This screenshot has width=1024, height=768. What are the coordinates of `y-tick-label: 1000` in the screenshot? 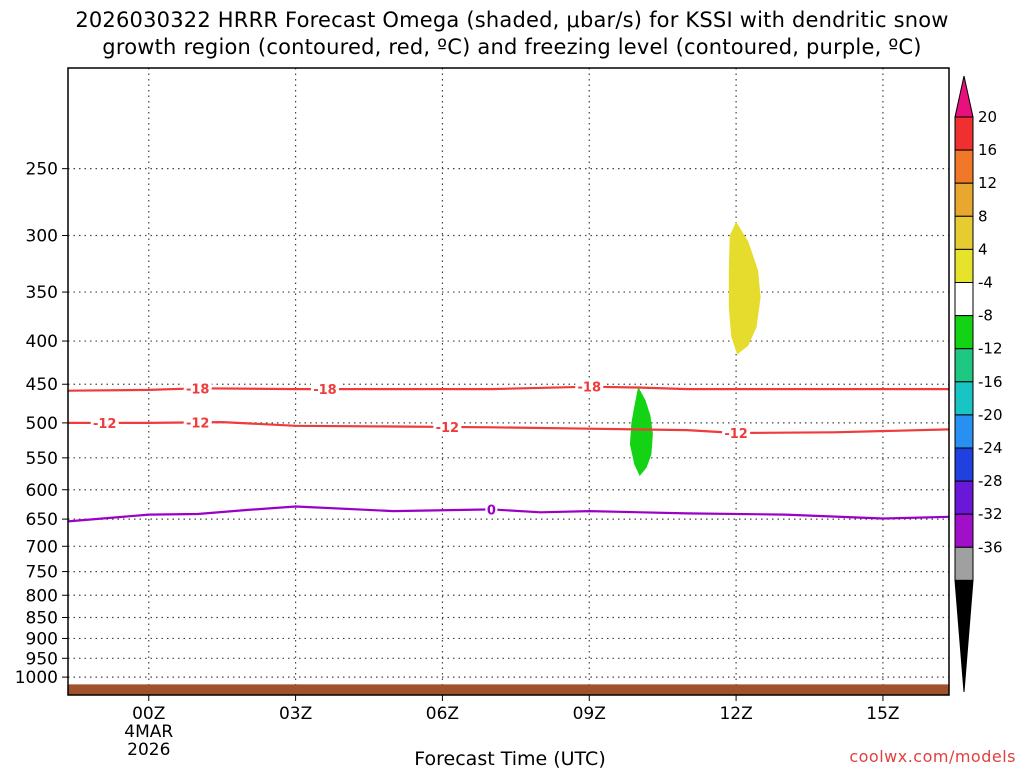 It's located at (36, 678).